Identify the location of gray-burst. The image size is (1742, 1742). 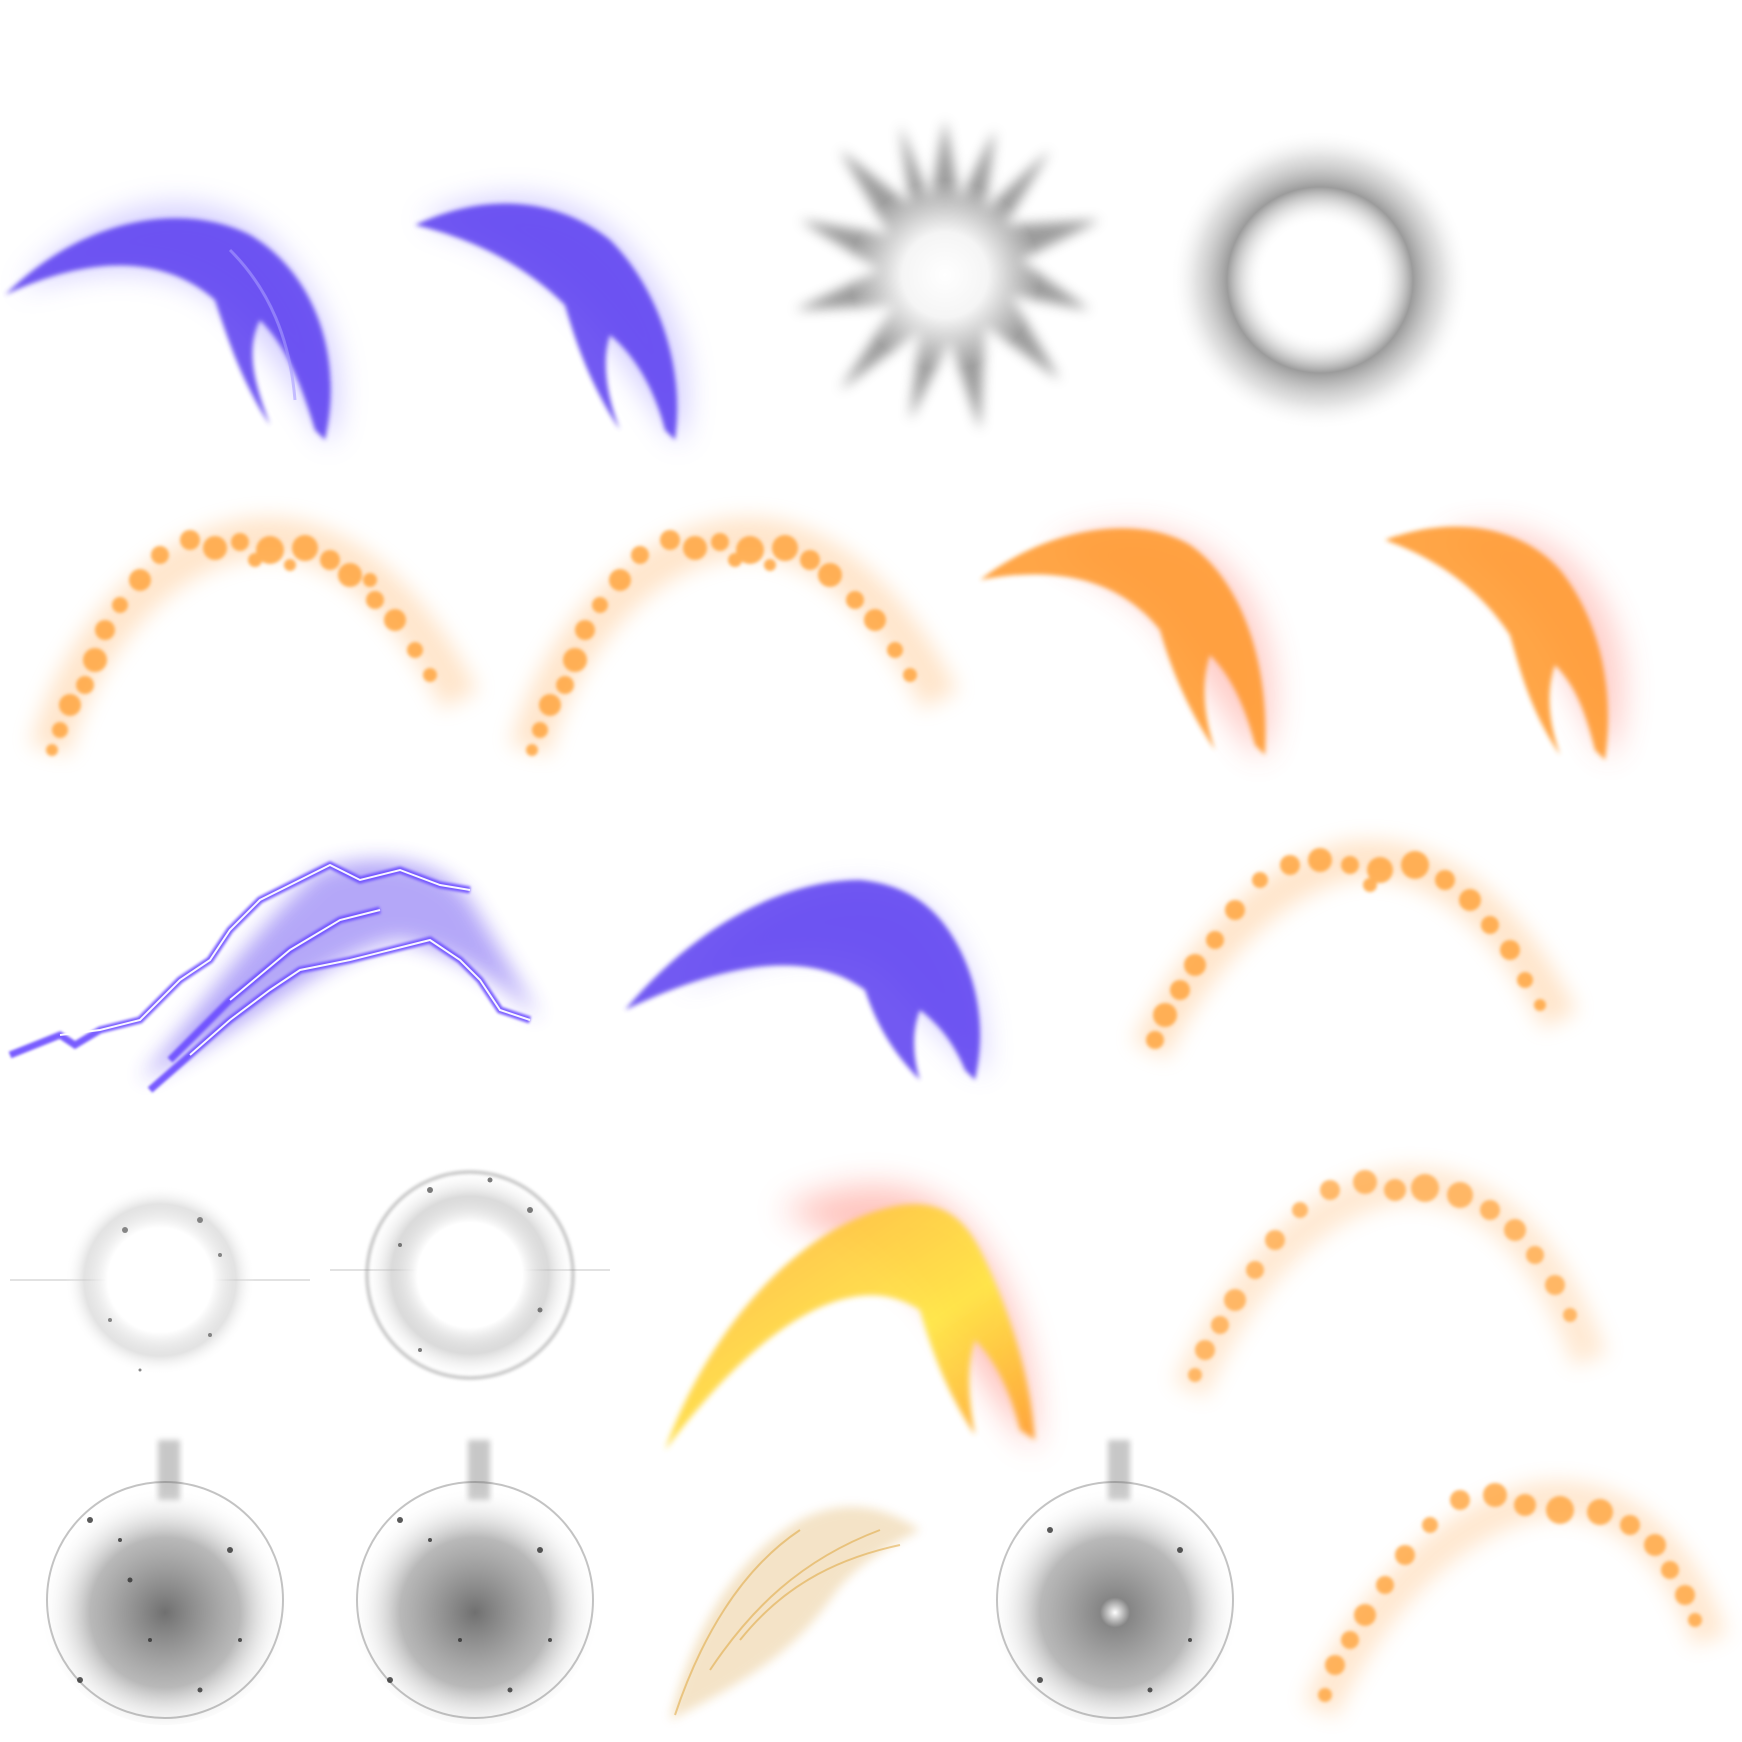
(945, 275).